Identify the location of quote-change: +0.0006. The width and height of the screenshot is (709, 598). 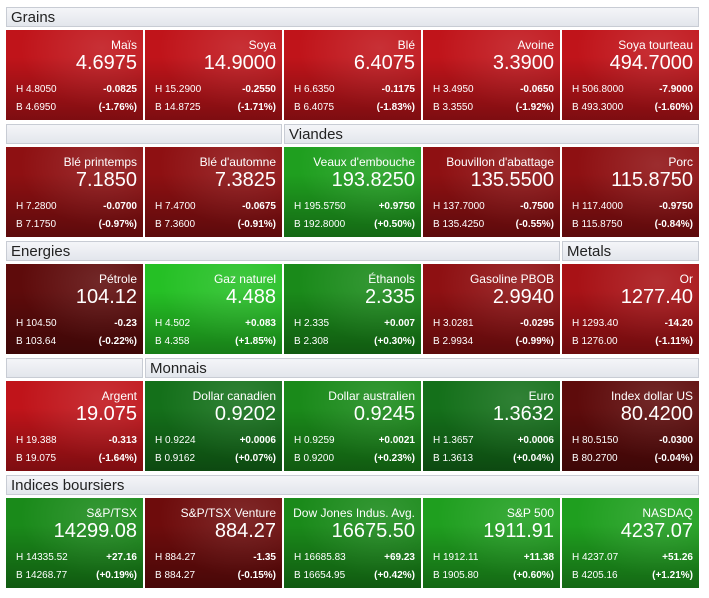
(535, 440).